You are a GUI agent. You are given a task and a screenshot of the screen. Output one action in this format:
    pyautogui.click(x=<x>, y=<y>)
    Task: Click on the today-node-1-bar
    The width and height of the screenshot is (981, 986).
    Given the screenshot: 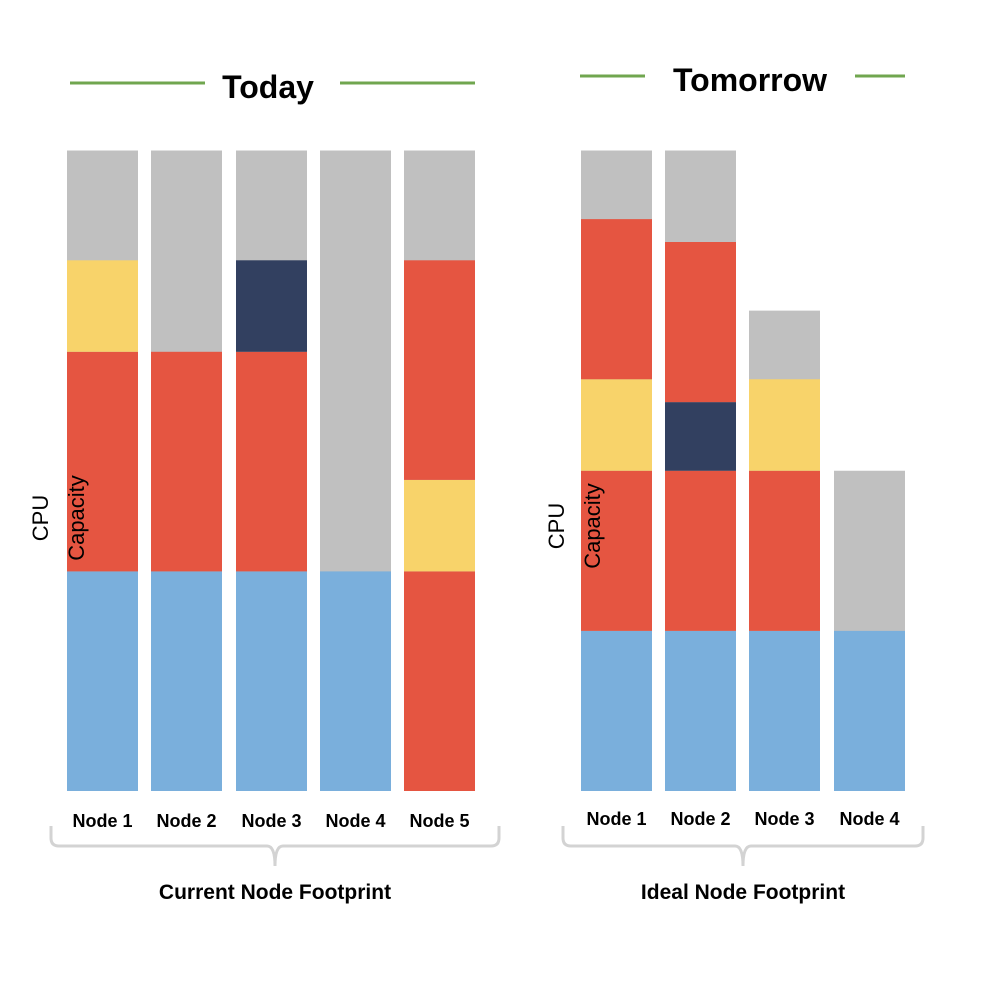 What is the action you would take?
    pyautogui.click(x=102, y=470)
    